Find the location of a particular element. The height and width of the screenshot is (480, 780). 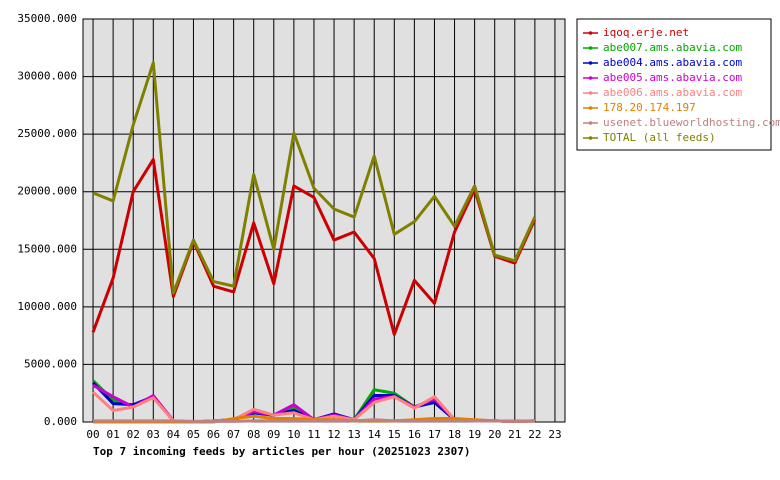

legend-label: usenet.blueworldhosting.com is located at coordinates (691, 122).